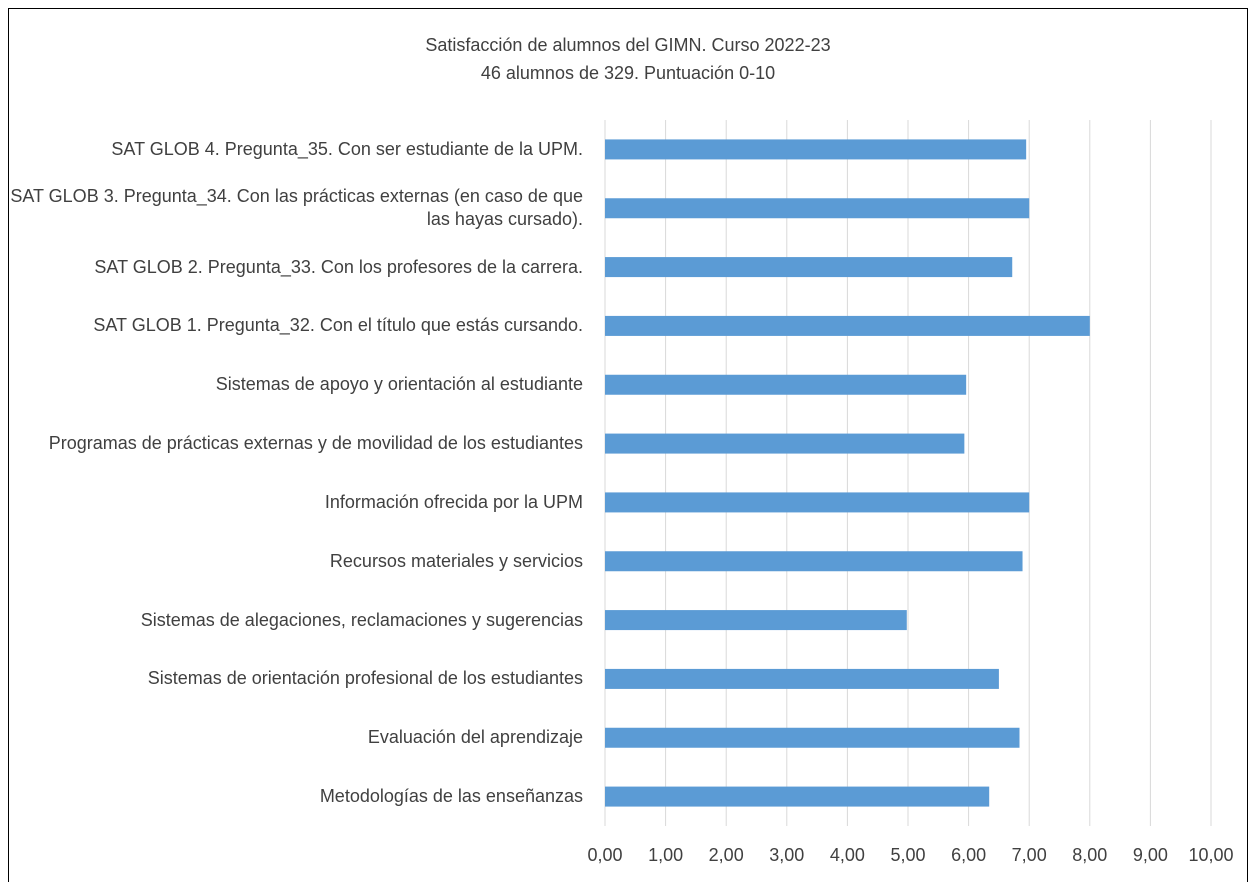  What do you see at coordinates (475, 737) in the screenshot?
I see `y-tick-label: Evaluación del aprendizaje` at bounding box center [475, 737].